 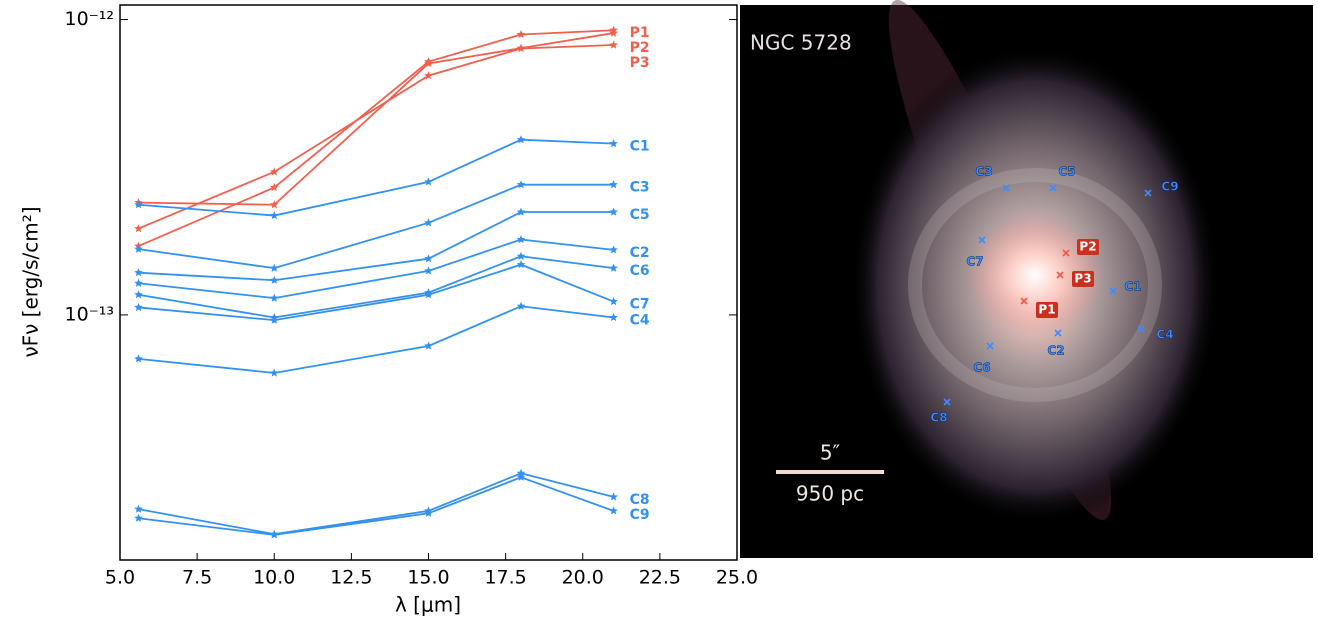 What do you see at coordinates (801, 43) in the screenshot?
I see `image-title: NGC 5728` at bounding box center [801, 43].